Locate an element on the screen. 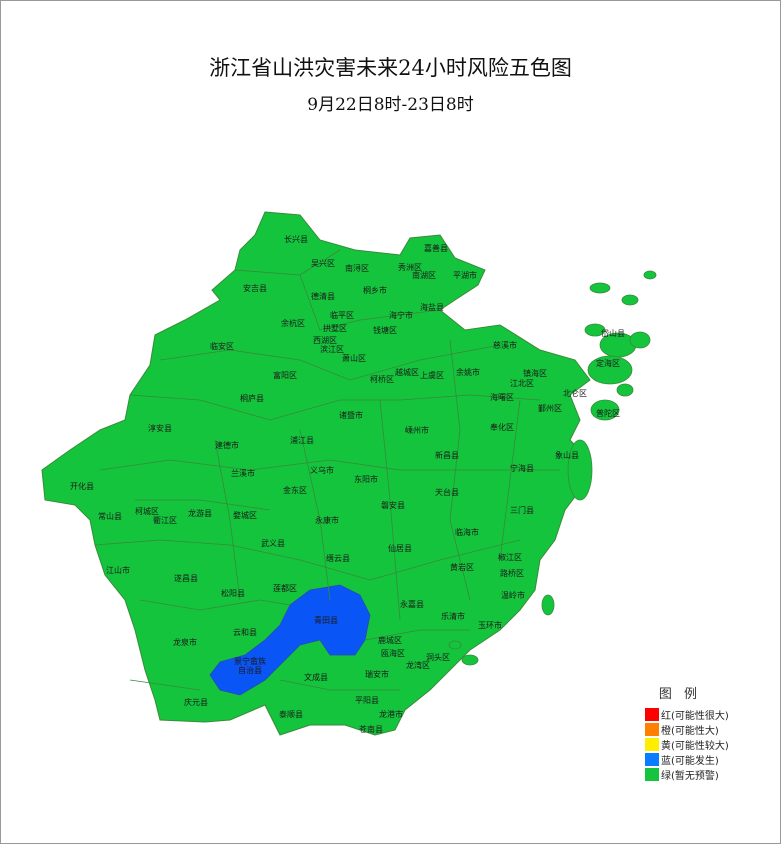 The image size is (781, 844). legend-label: 蓝(可能发生) is located at coordinates (690, 761).